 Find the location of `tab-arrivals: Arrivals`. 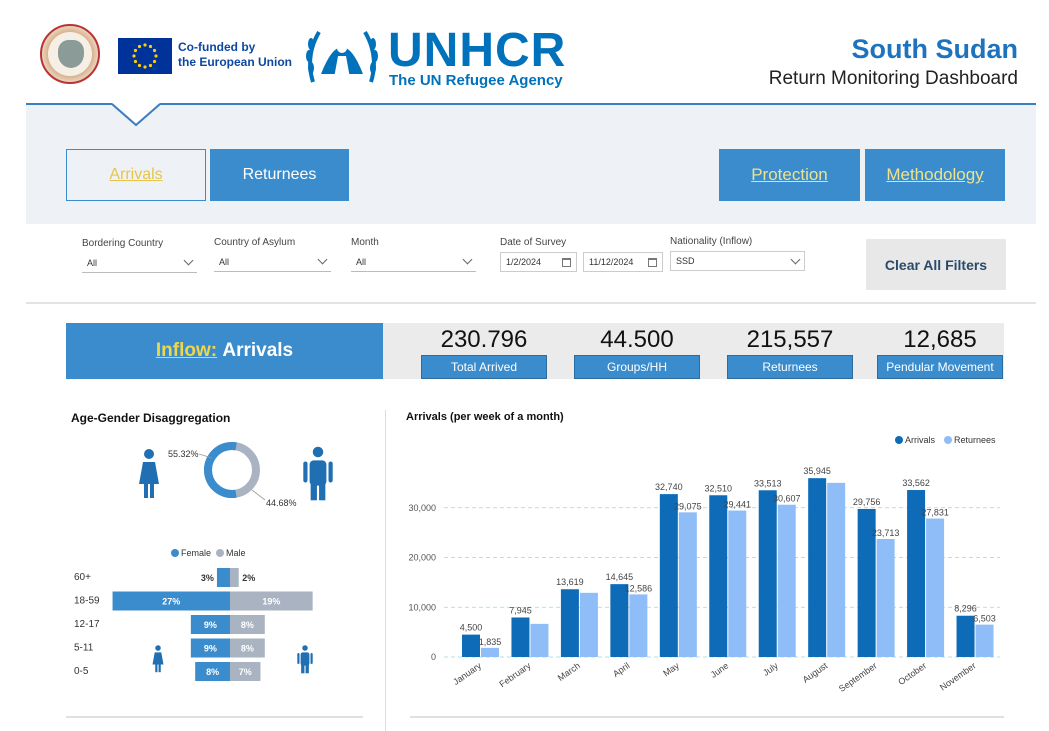

tab-arrivals: Arrivals is located at coordinates (136, 175).